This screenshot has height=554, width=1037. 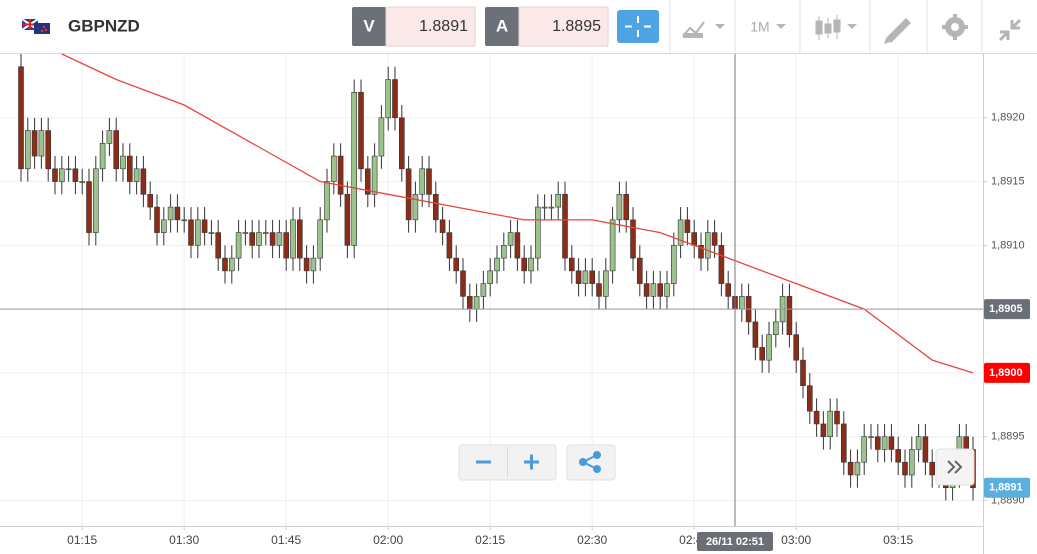 I want to click on chart-type-button, so click(x=703, y=29).